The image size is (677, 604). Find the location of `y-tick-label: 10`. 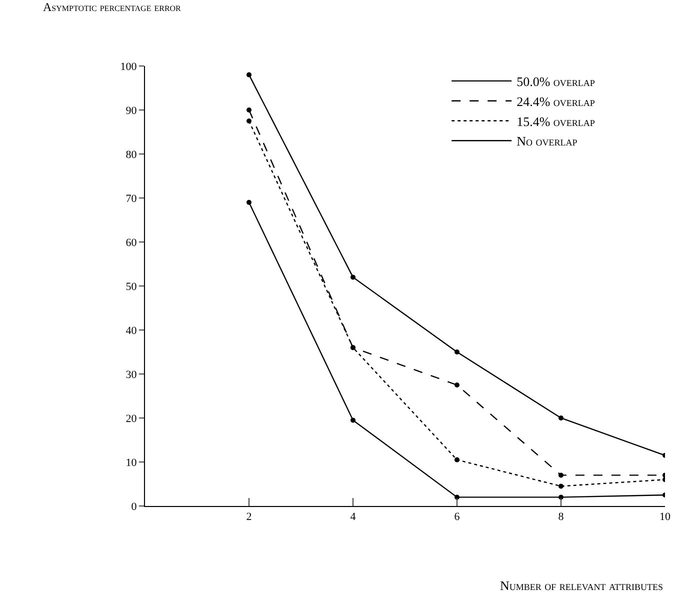

y-tick-label: 10 is located at coordinates (132, 462).